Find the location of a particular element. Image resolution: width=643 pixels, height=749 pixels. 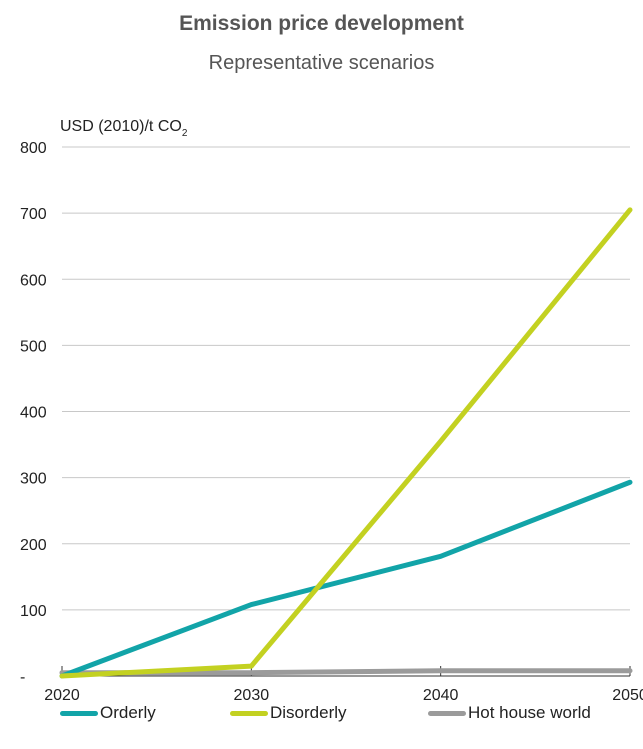

y-tick-label: 400 is located at coordinates (33, 413).